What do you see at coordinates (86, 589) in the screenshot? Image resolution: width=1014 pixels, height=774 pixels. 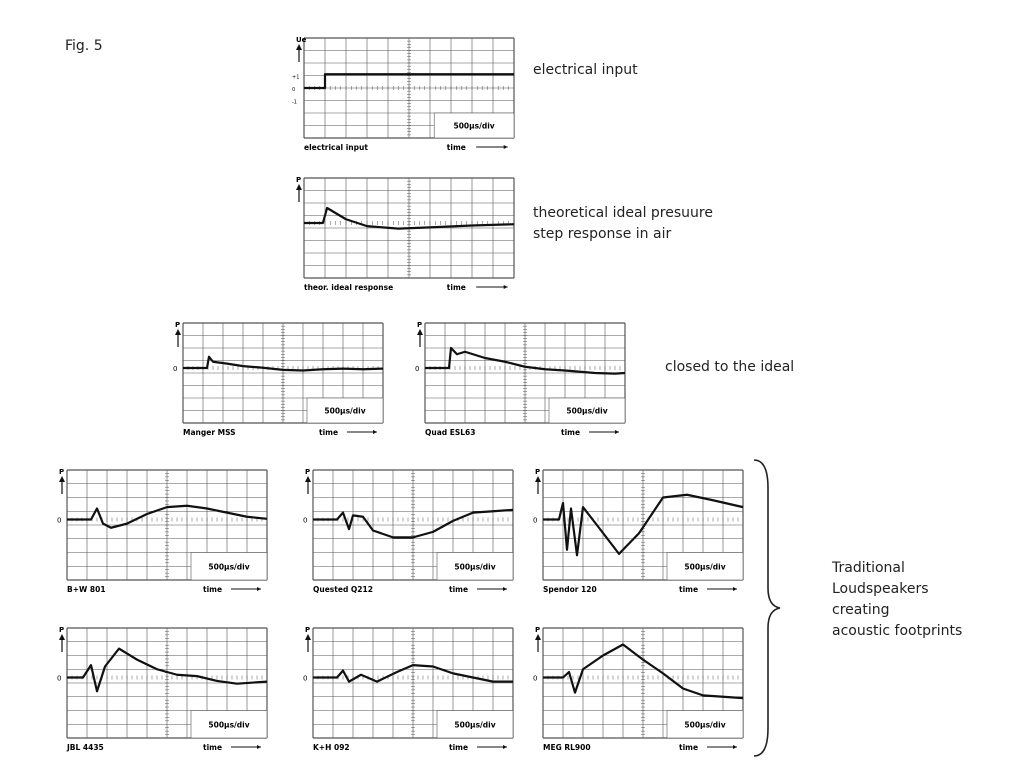 I see `panel-caption: B+W 801` at bounding box center [86, 589].